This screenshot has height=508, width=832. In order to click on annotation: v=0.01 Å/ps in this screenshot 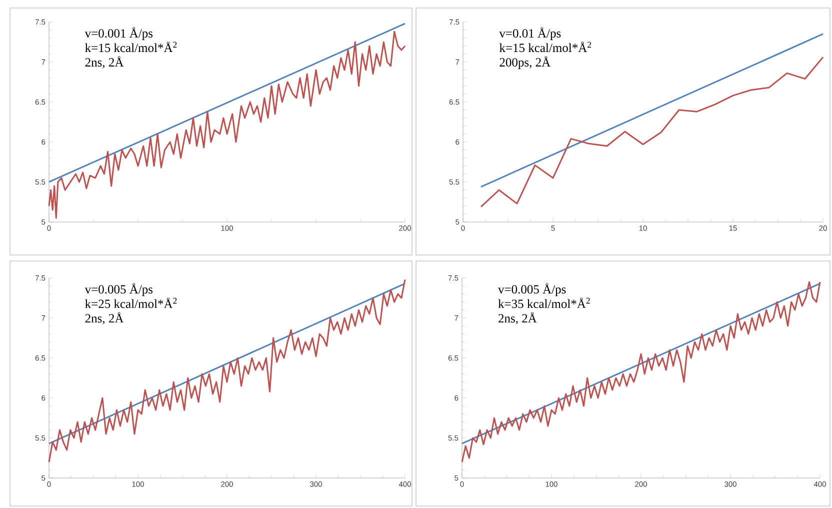, I will do `click(530, 33)`.